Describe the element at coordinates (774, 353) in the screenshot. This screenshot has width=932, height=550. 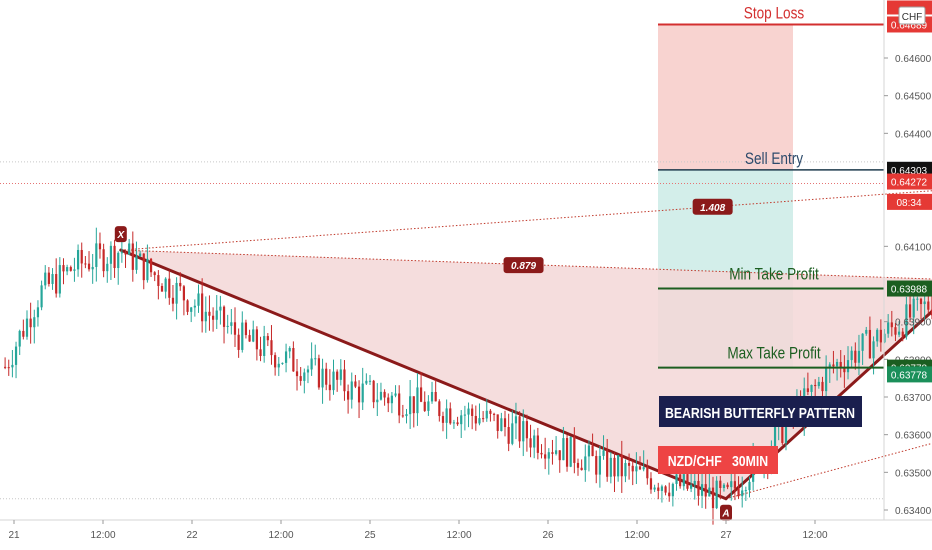
I see `max-tp-label: Max Take Profit` at that location.